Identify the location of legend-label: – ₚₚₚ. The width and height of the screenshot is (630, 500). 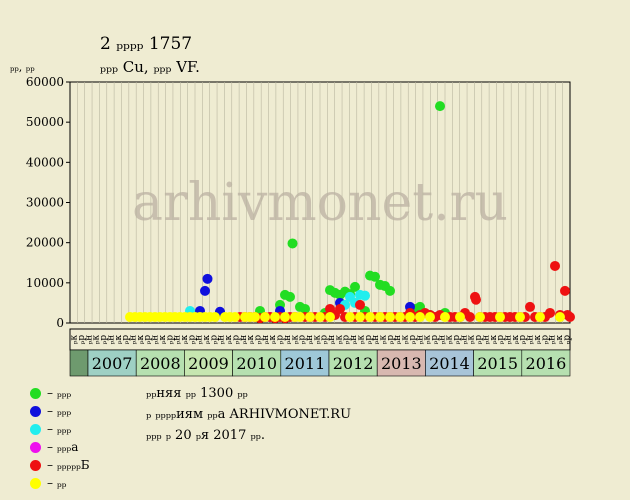
(59, 411).